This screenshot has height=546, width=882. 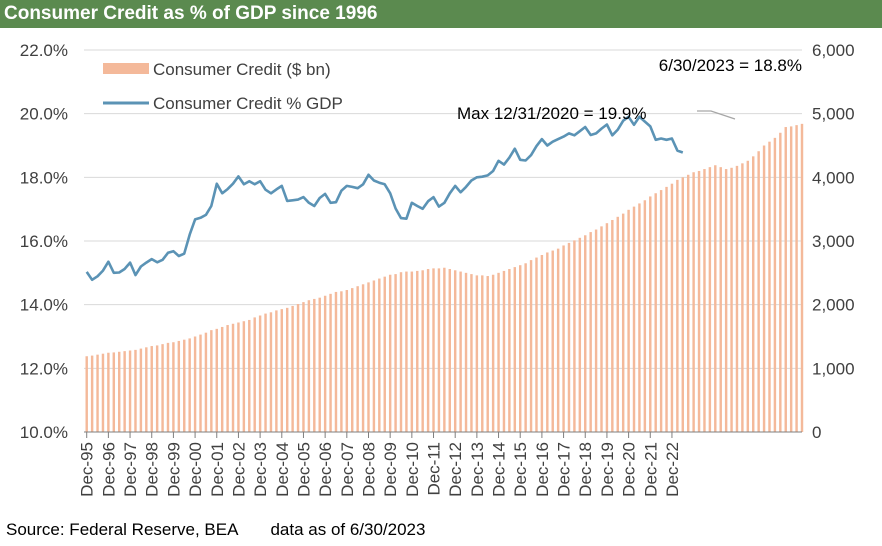 I want to click on x-tick-label: Dec-04, so click(x=282, y=469).